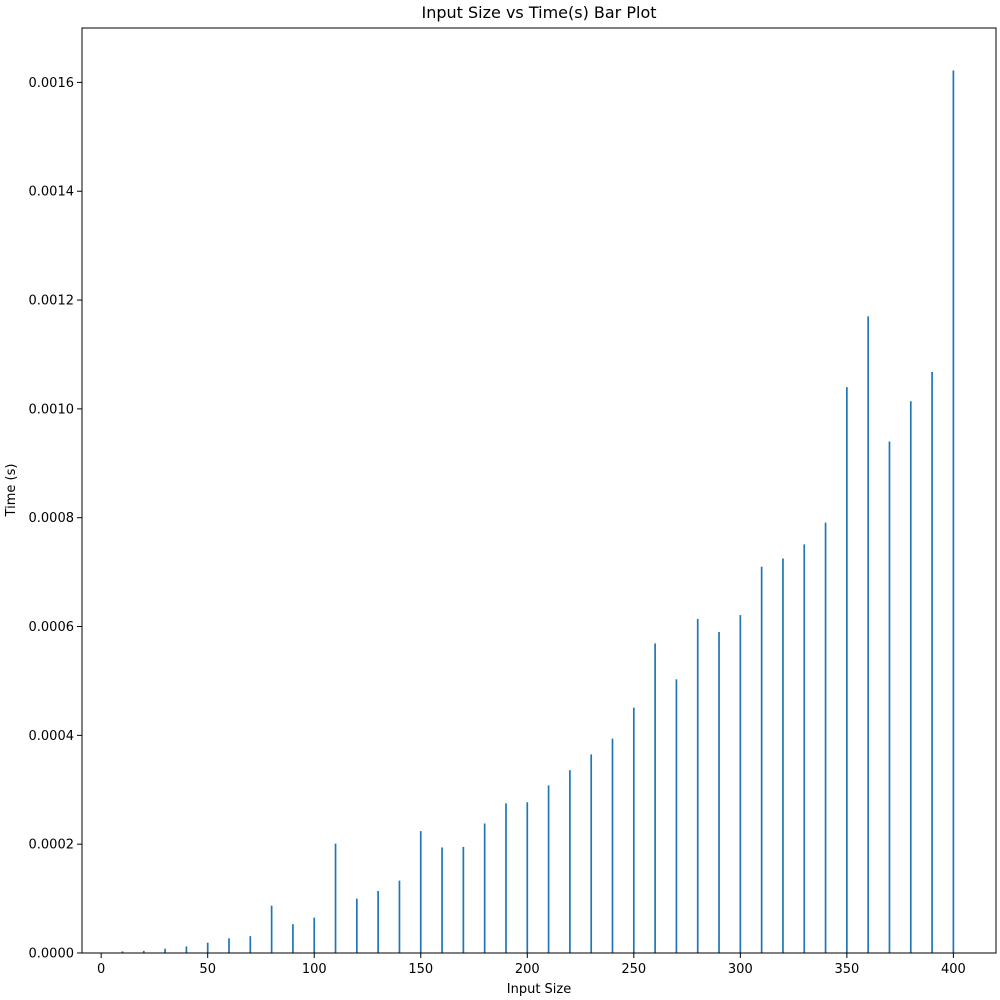 Image resolution: width=1000 pixels, height=1000 pixels. I want to click on x-tick-label: 100, so click(314, 969).